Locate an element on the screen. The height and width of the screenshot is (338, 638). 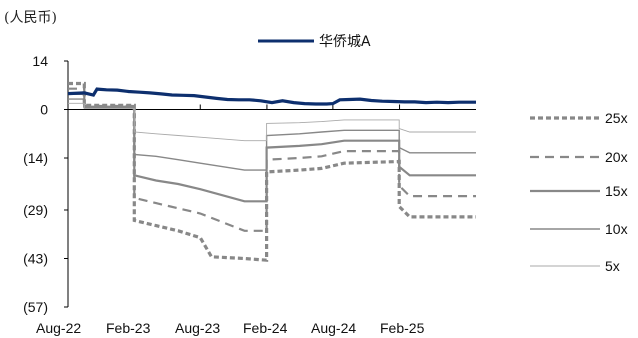
x-tick-label: Aug-24 is located at coordinates (333, 328).